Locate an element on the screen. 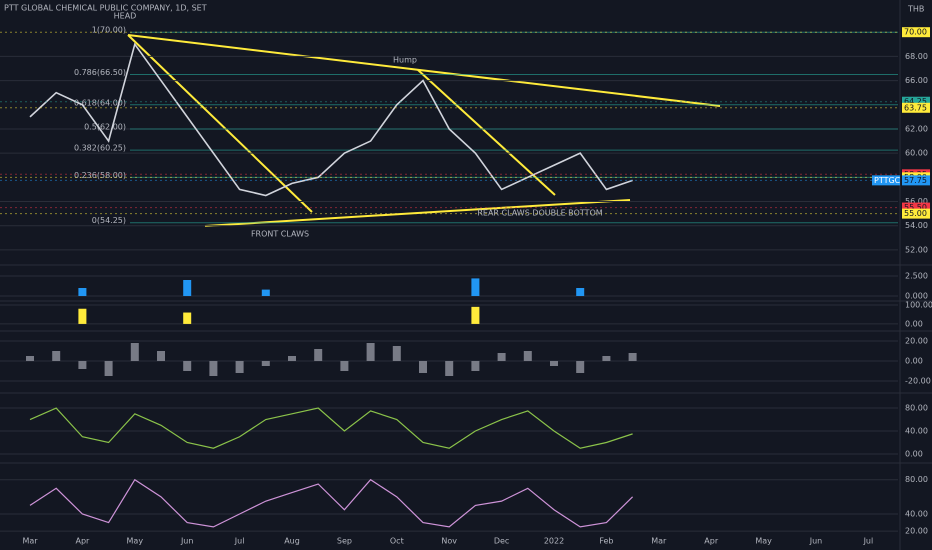 This screenshot has width=932, height=550. price-label: 57.75 is located at coordinates (915, 180).